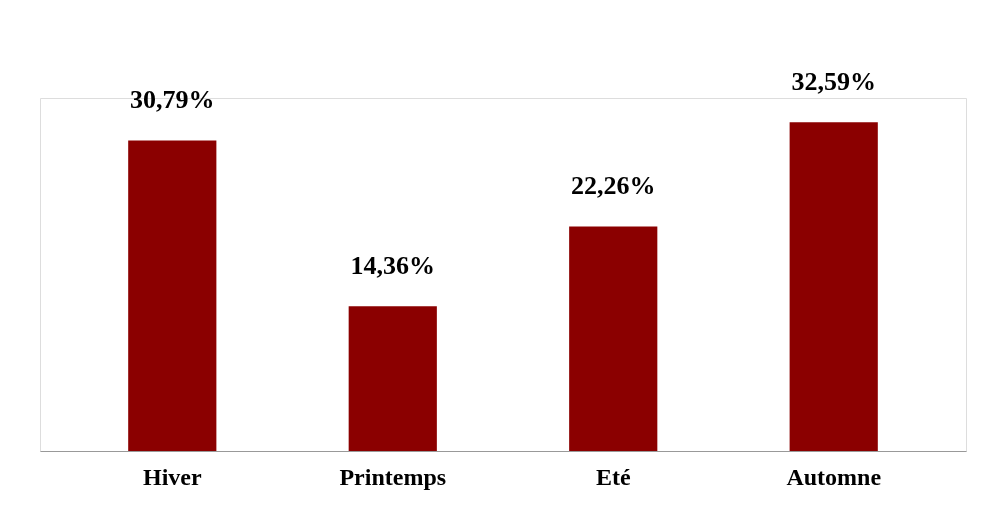 The width and height of the screenshot is (1006, 509). Describe the element at coordinates (393, 266) in the screenshot. I see `data-label: 14,36%` at that location.